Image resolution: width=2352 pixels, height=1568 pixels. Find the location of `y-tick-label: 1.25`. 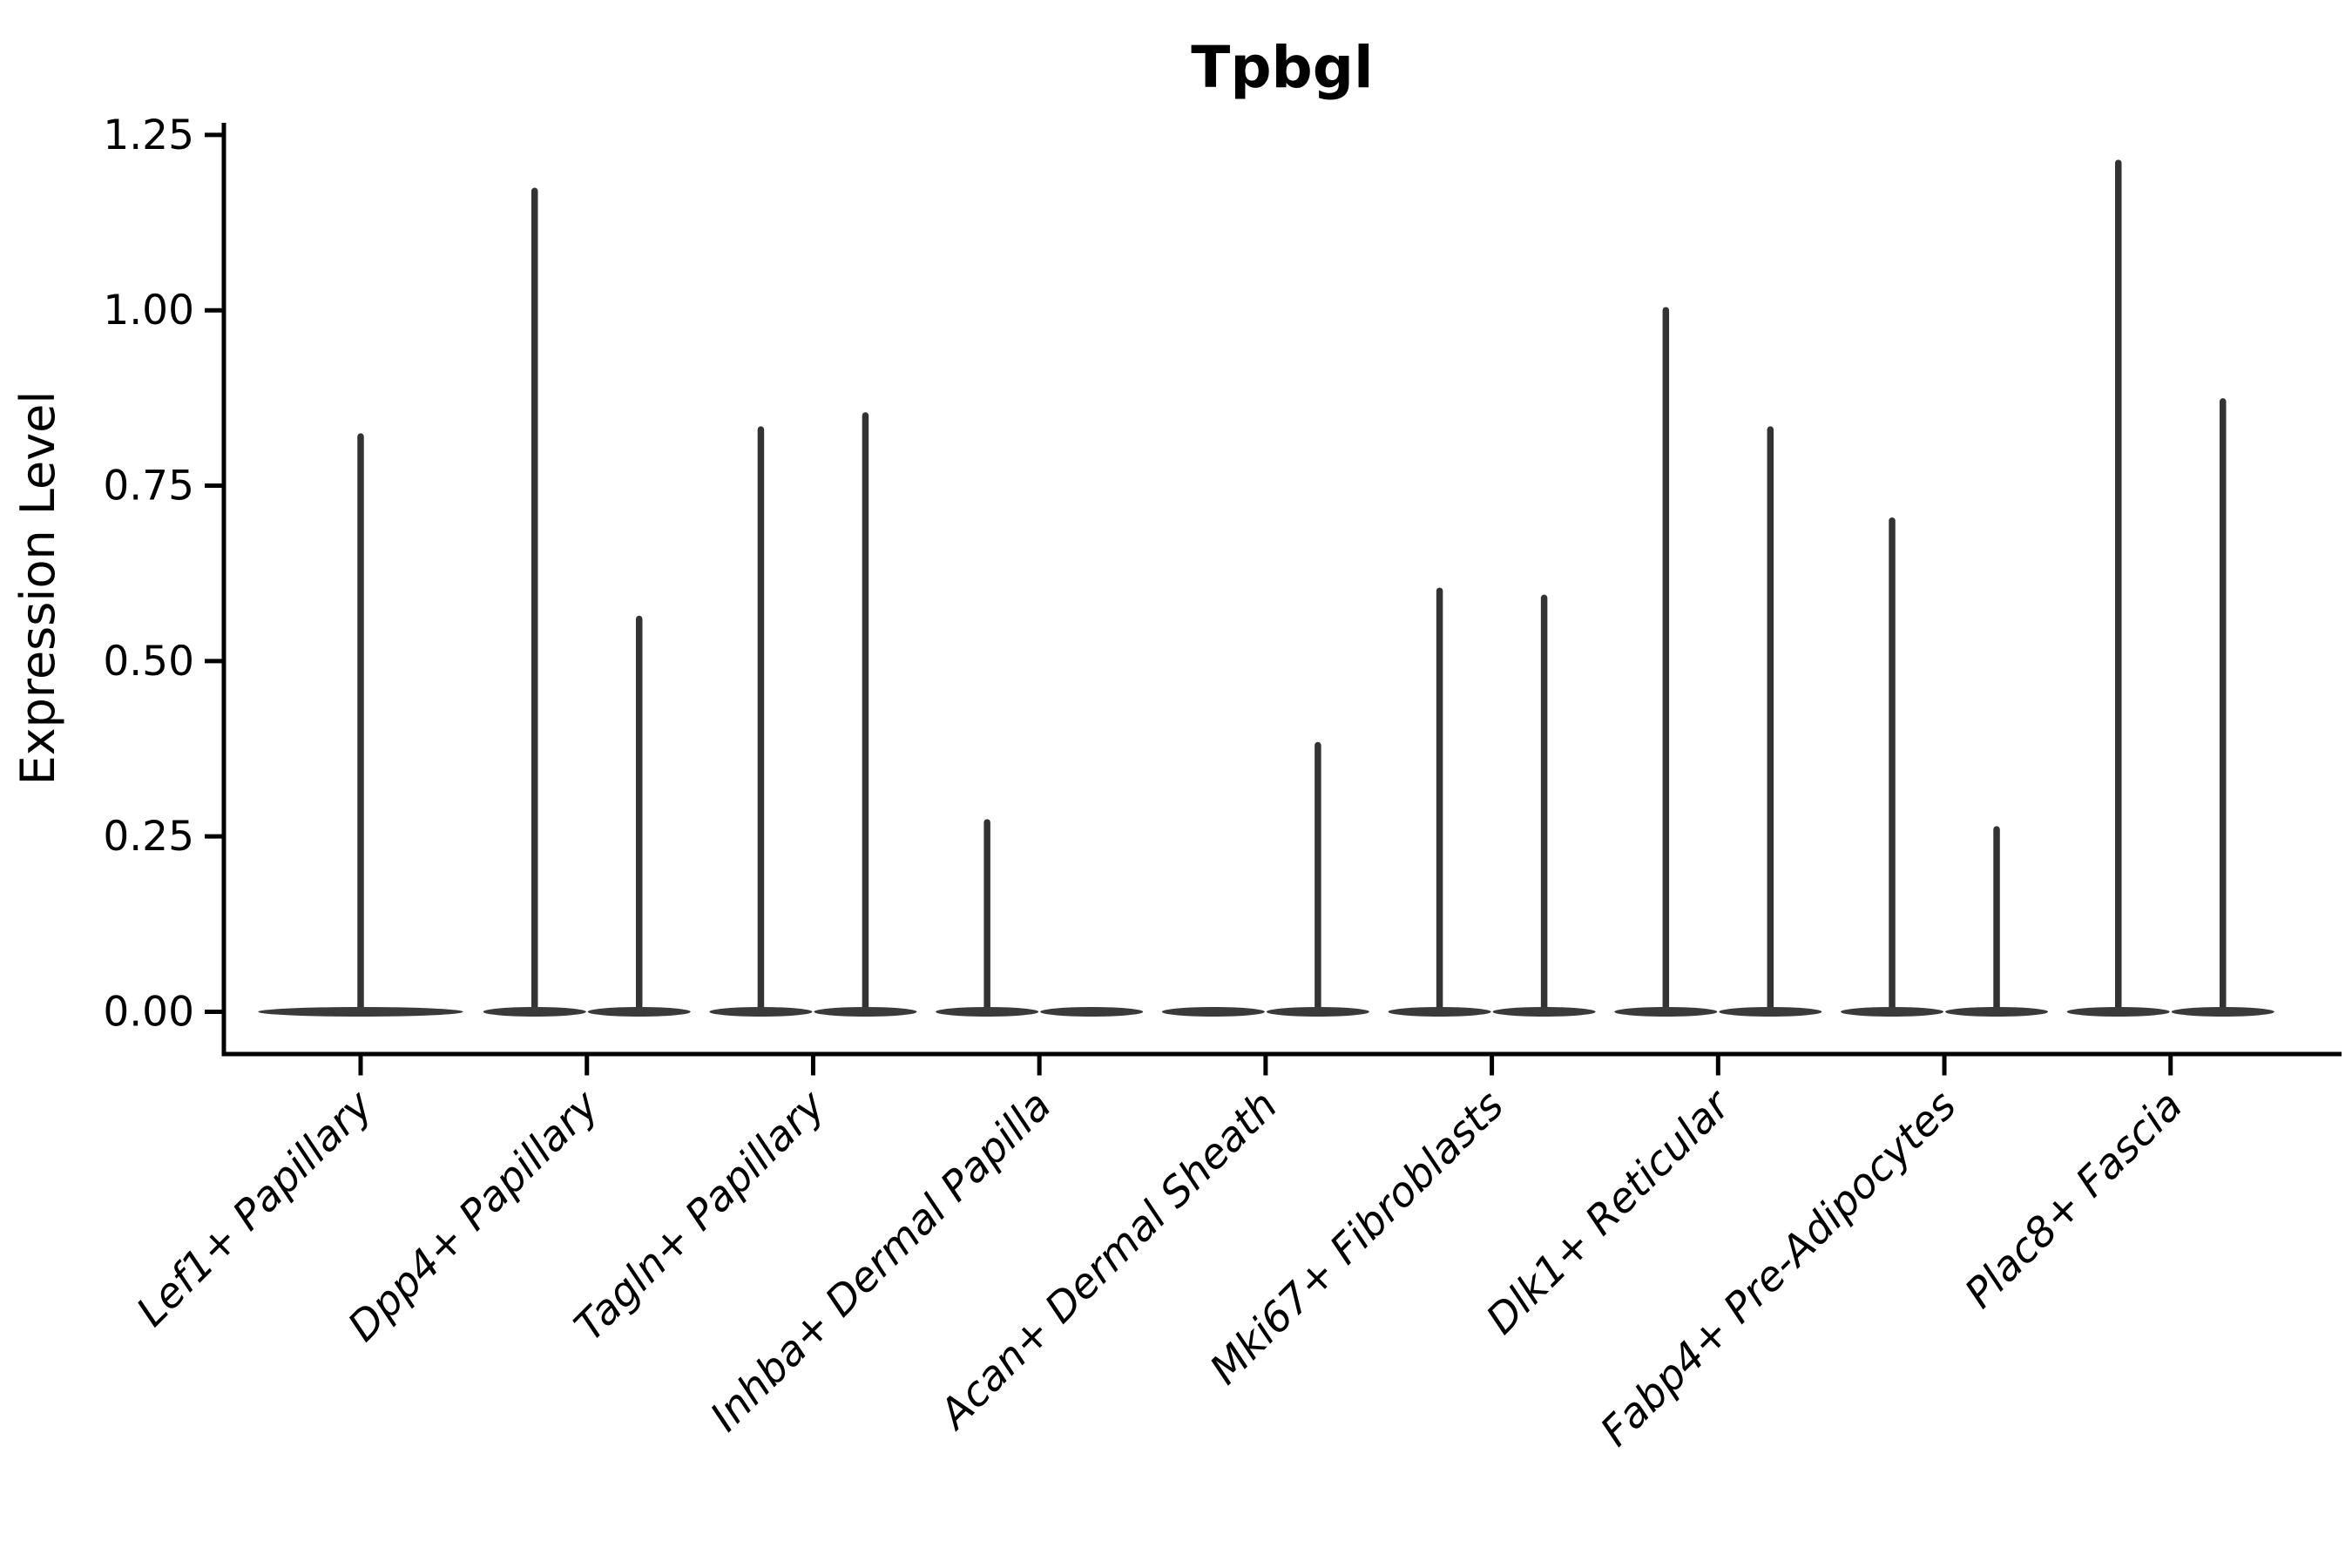

y-tick-label: 1.25 is located at coordinates (148, 135).